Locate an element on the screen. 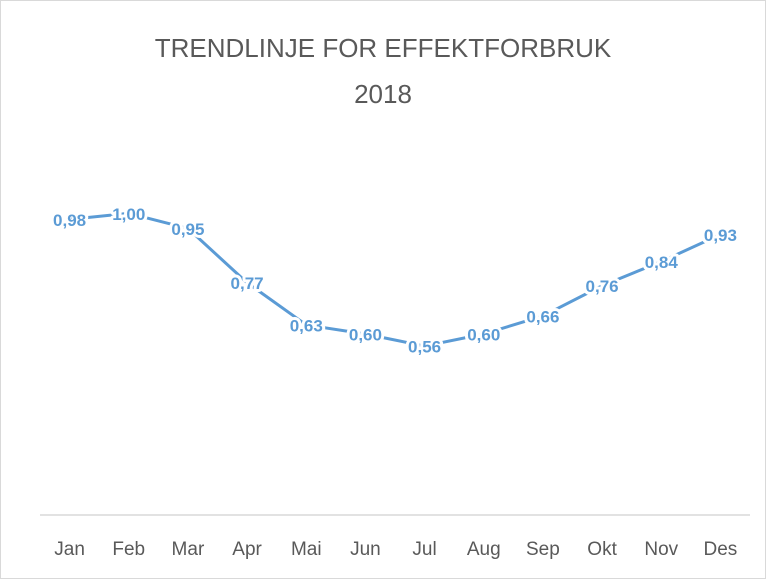  data-label: 0,56 is located at coordinates (424, 347).